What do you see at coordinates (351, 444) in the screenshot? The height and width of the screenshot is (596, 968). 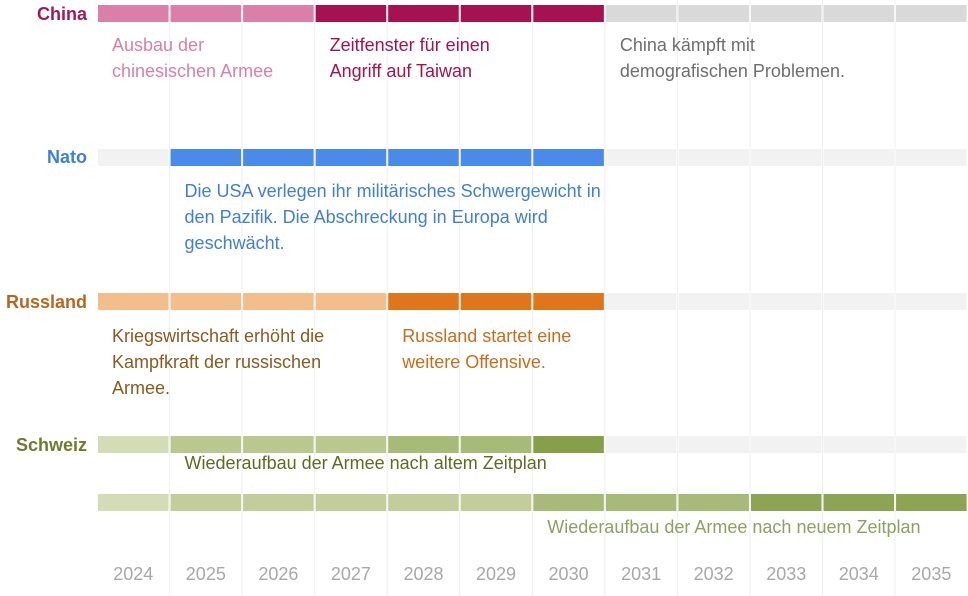 I see `schweiz-bar-2027` at bounding box center [351, 444].